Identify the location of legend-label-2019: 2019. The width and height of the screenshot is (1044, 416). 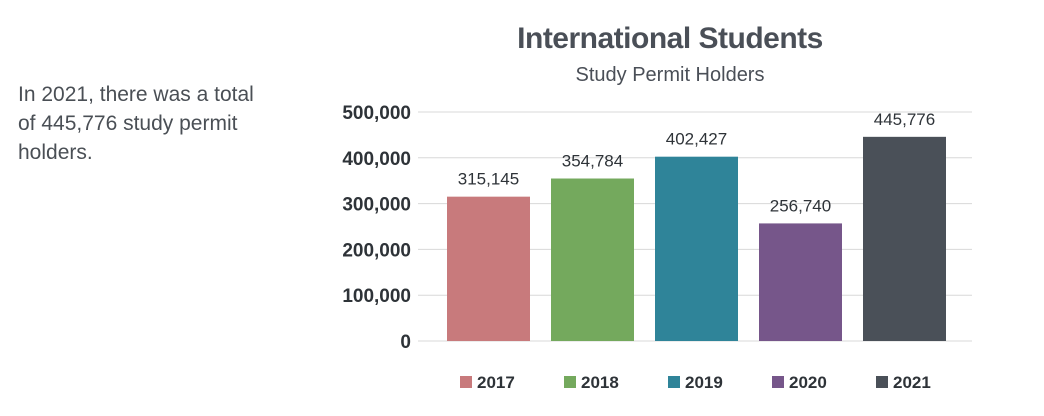
(704, 382).